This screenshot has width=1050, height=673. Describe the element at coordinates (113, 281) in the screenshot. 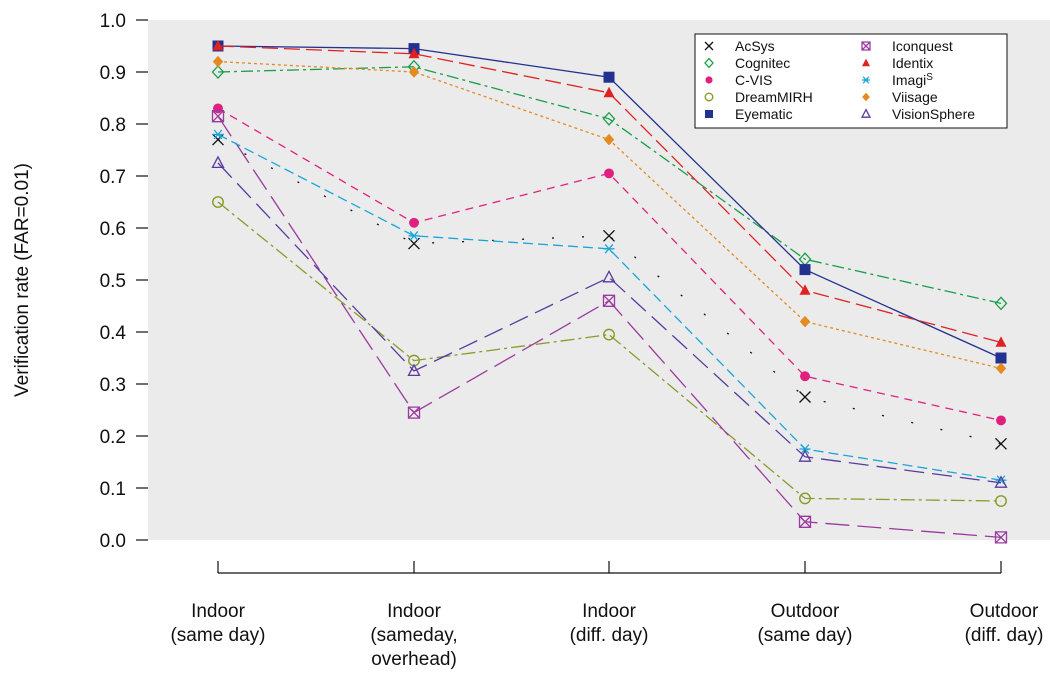

I see `y-tick-label: 0.5` at that location.